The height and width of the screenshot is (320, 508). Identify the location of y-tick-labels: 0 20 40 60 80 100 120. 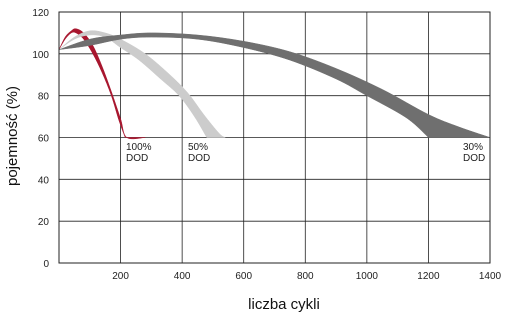
(40, 139).